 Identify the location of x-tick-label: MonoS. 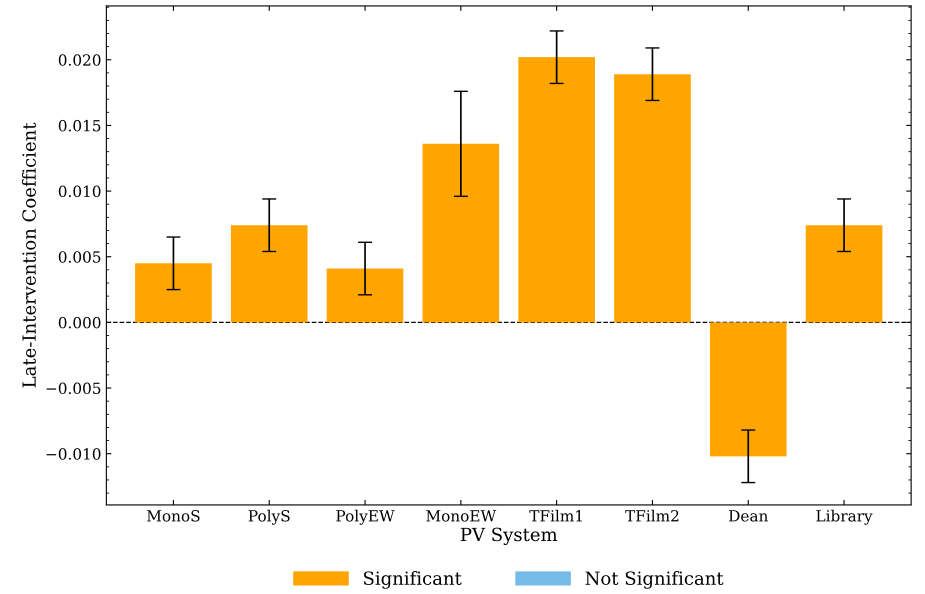
(173, 516).